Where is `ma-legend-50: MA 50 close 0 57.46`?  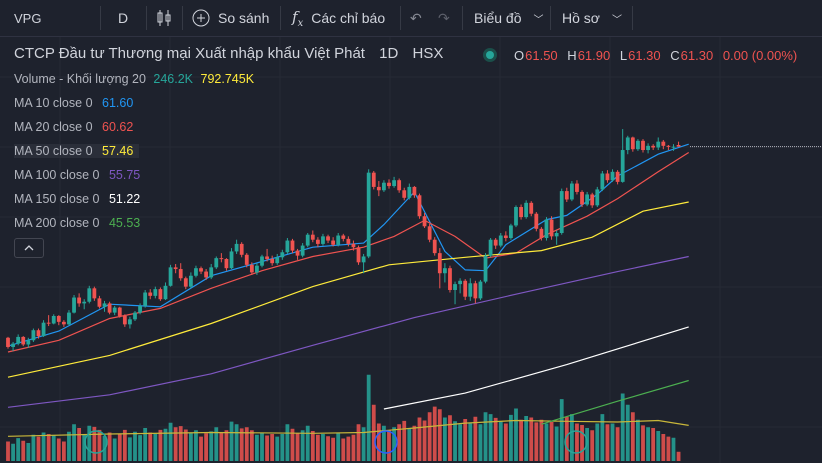 ma-legend-50: MA 50 close 0 57.46 is located at coordinates (77, 151).